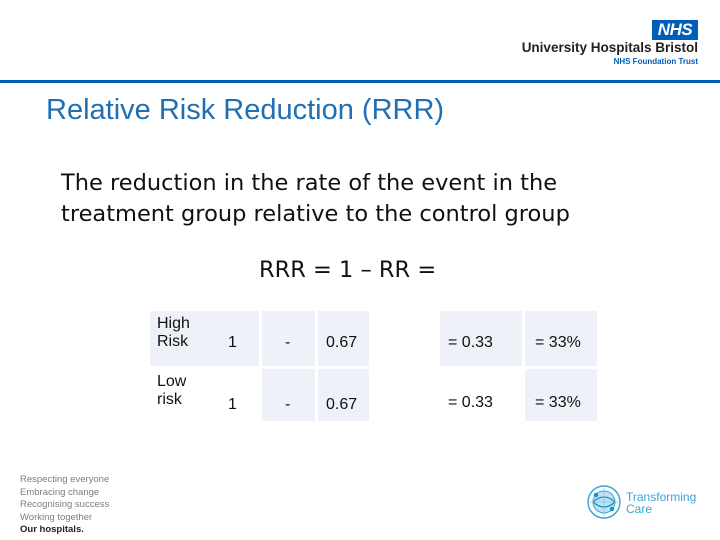 The height and width of the screenshot is (540, 720). Describe the element at coordinates (65, 479) in the screenshot. I see `value-item: Respecting everyone` at that location.